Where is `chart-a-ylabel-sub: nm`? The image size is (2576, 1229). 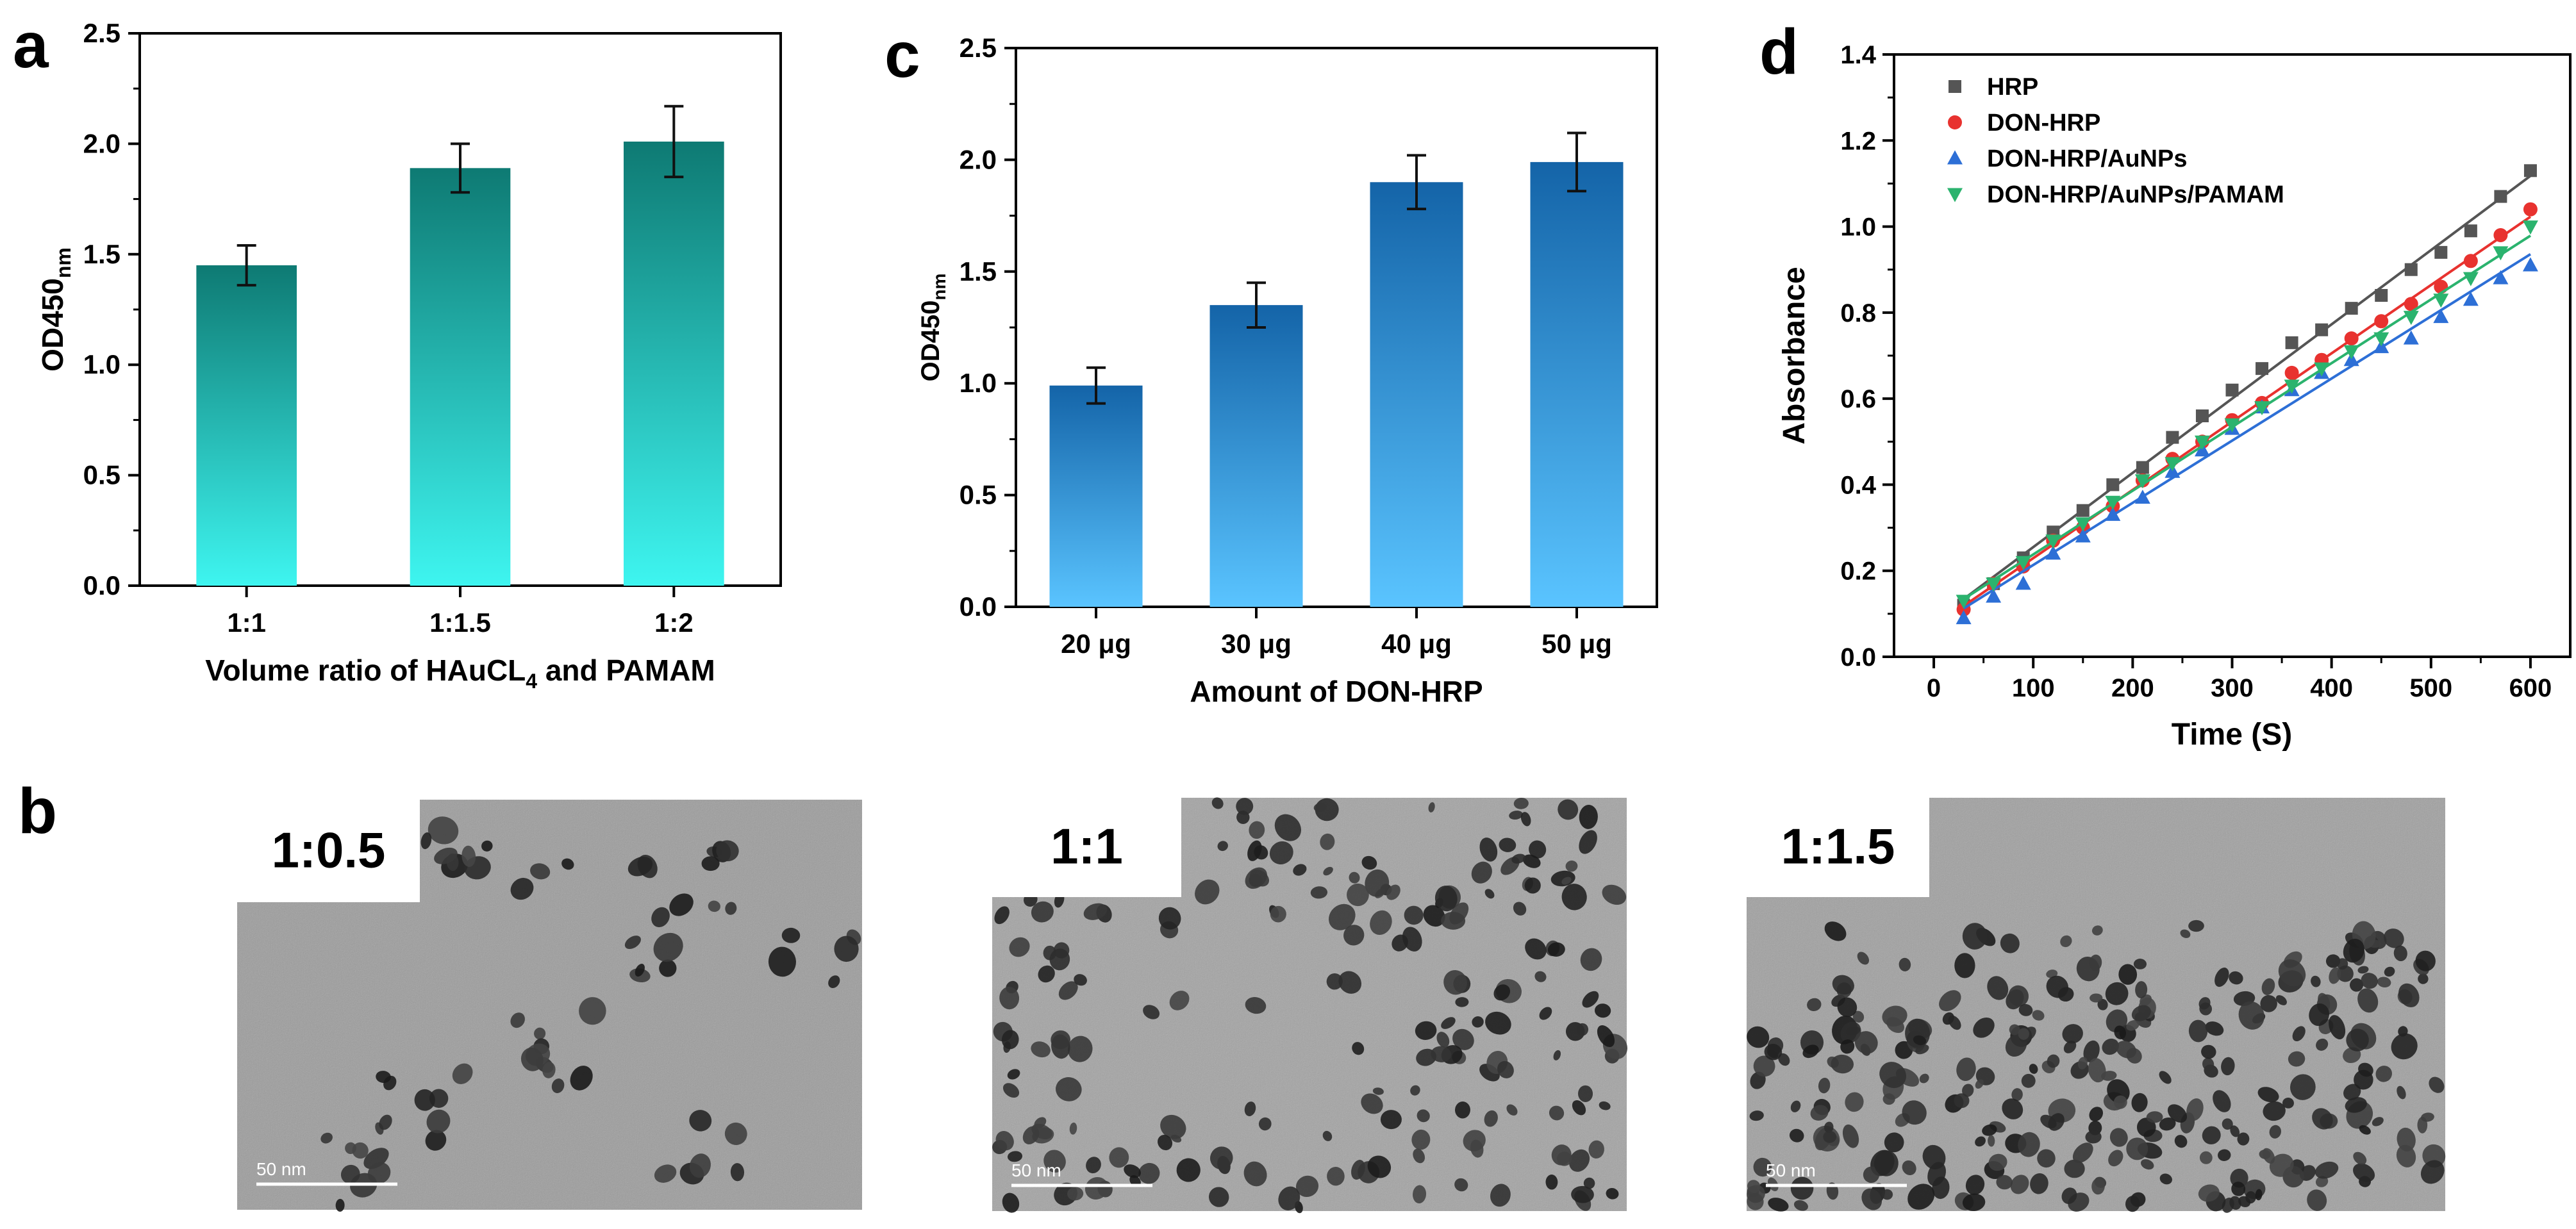
chart-a-ylabel-sub: nm is located at coordinates (64, 263).